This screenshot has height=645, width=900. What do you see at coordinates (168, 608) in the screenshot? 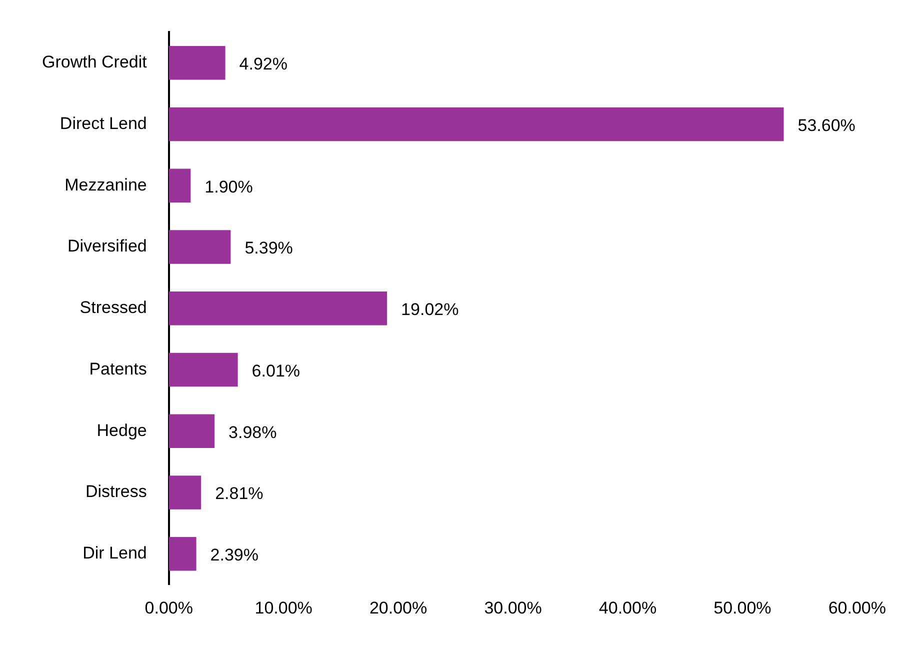
I see `x-tick-label: 0.00%` at bounding box center [168, 608].